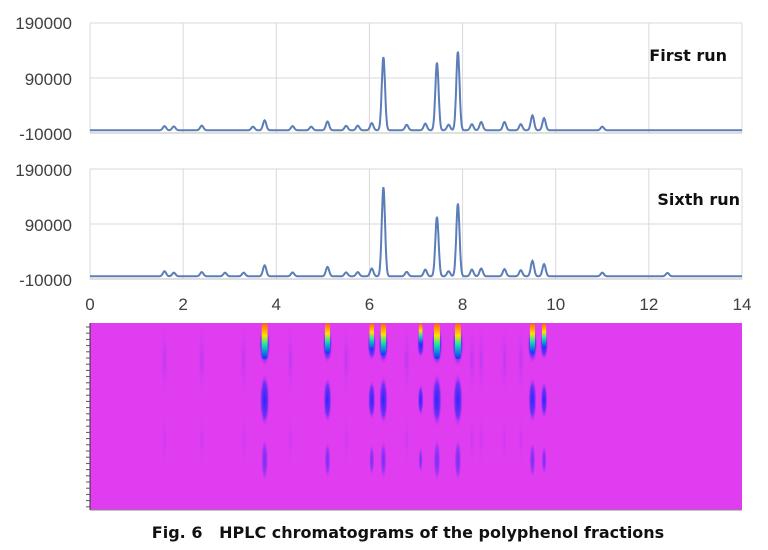  Describe the element at coordinates (182, 304) in the screenshot. I see `x-tick-label: 2` at that location.